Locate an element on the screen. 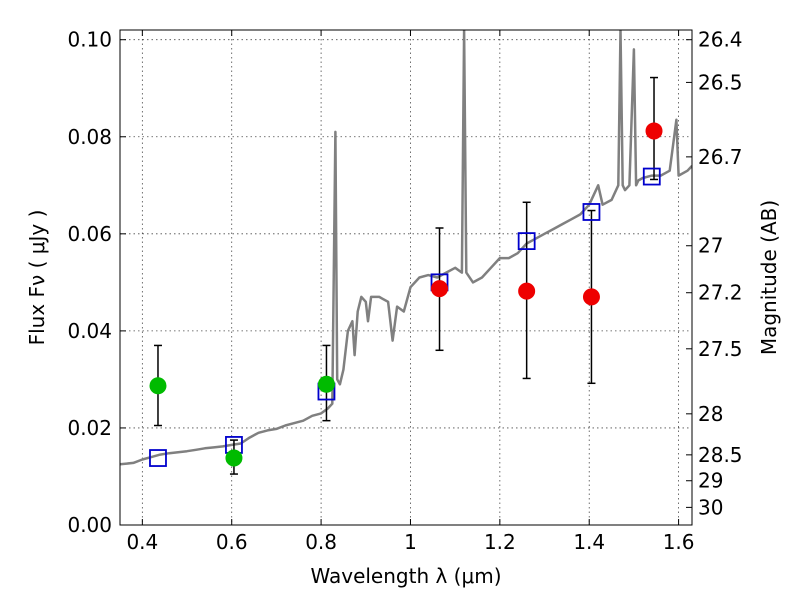  y-tick-label: 0.04 is located at coordinates (89, 331).